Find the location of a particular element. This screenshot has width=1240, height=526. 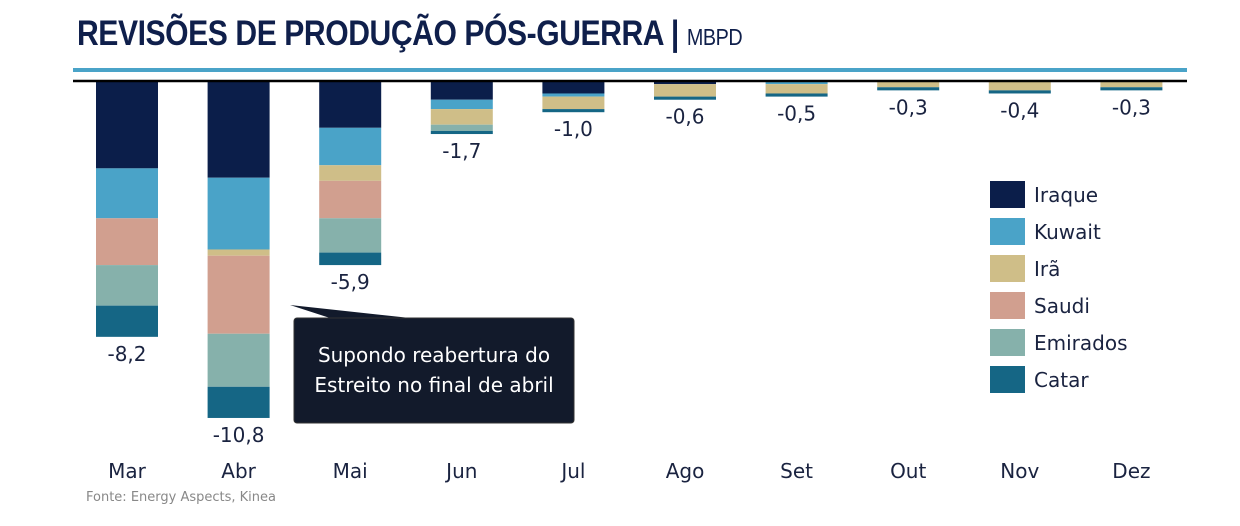

x-tick-label: Nov is located at coordinates (1019, 471).